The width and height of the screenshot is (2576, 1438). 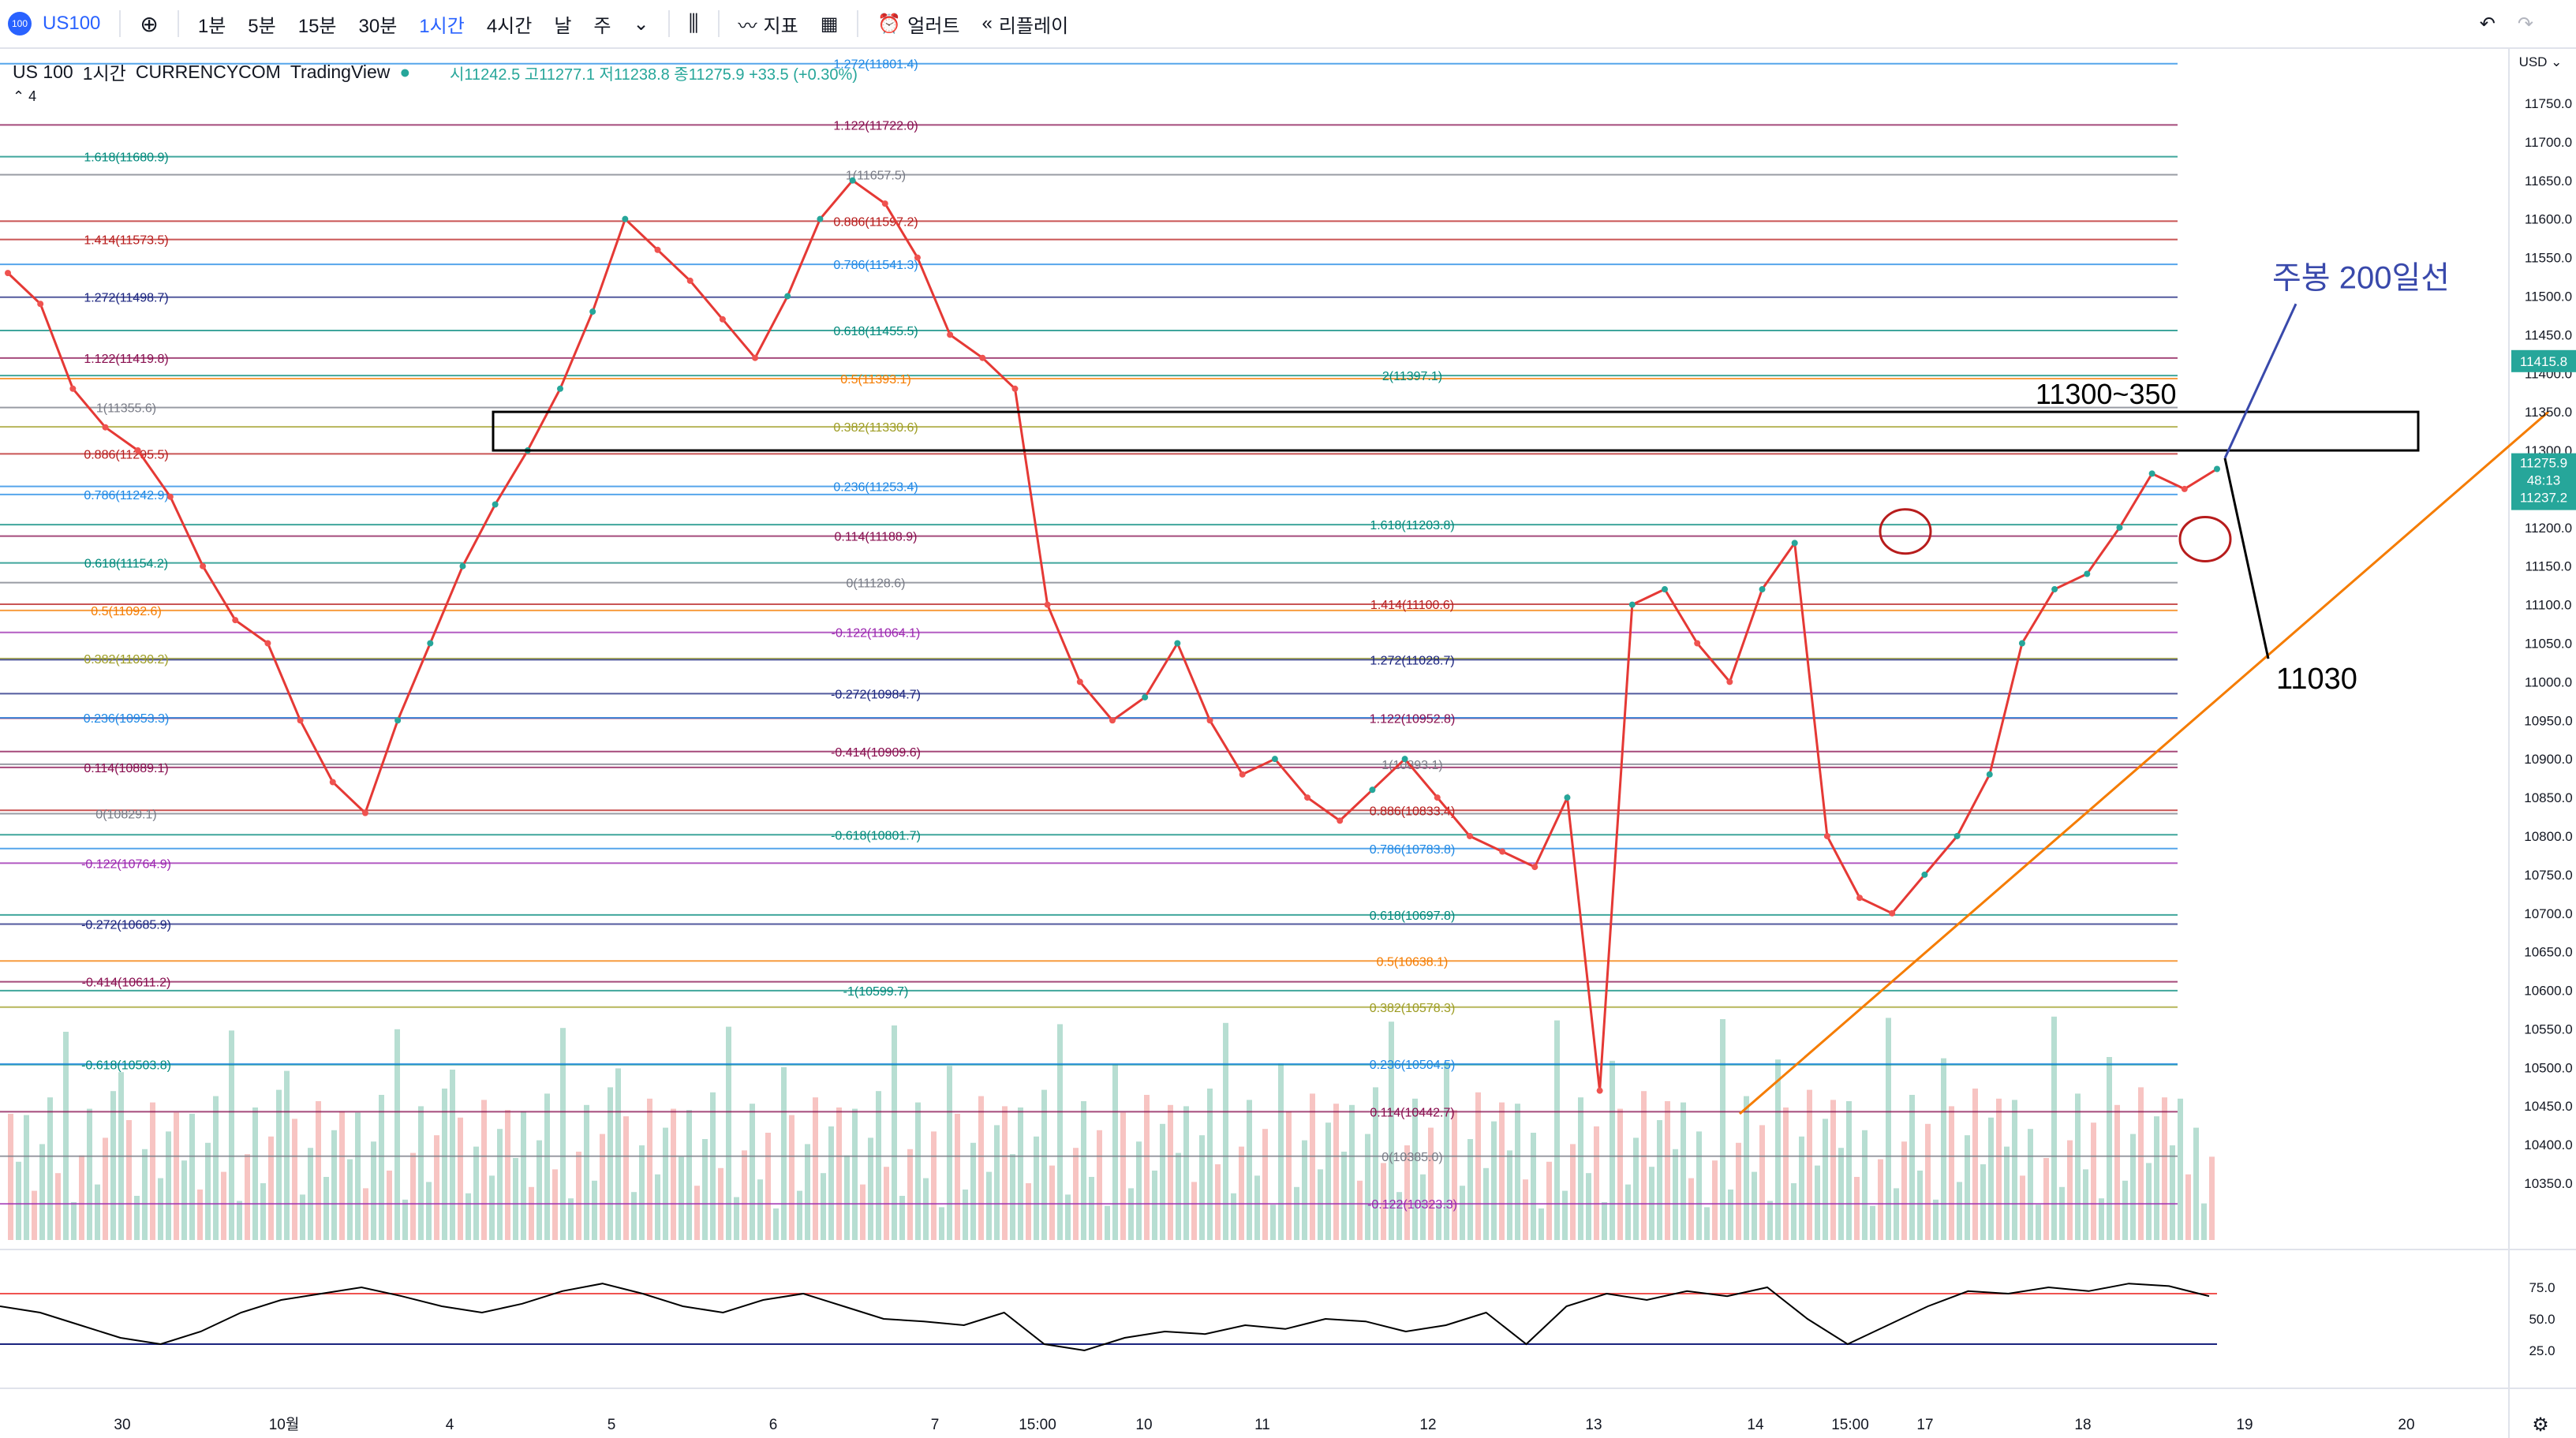 I want to click on timeframe-dropdown-icon: ⌄, so click(x=641, y=24).